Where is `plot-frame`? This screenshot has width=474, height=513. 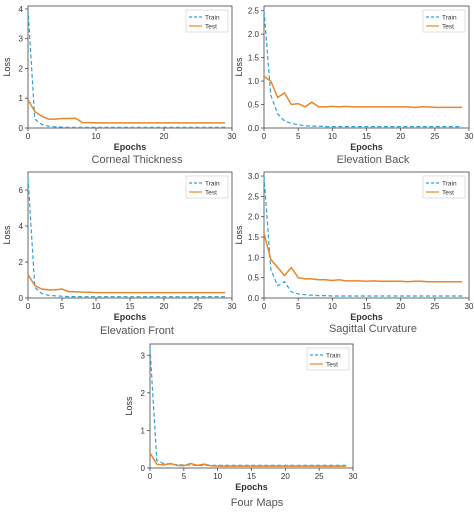 plot-frame is located at coordinates (130, 67).